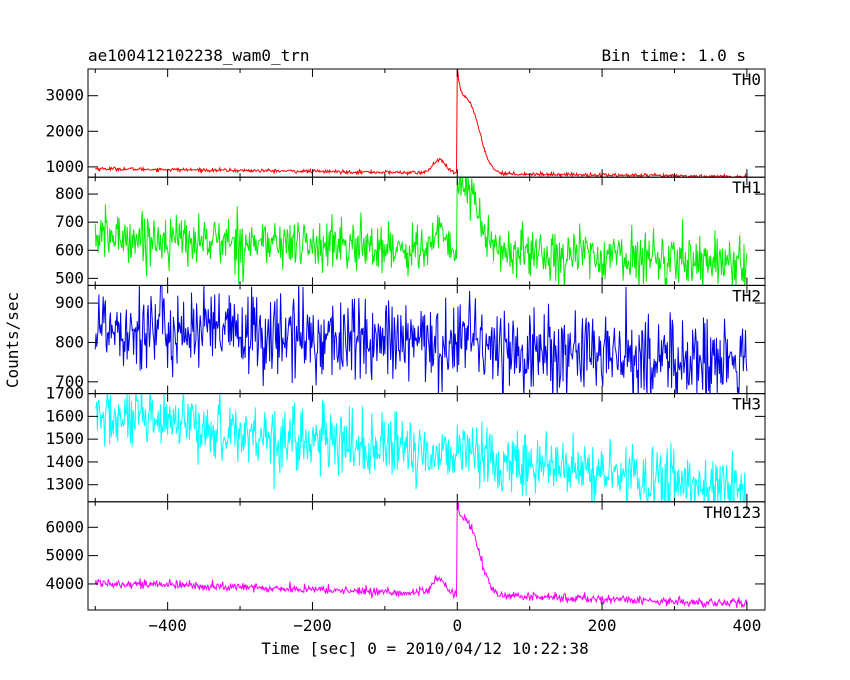  What do you see at coordinates (457, 625) in the screenshot?
I see `x-tick-label: 0` at bounding box center [457, 625].